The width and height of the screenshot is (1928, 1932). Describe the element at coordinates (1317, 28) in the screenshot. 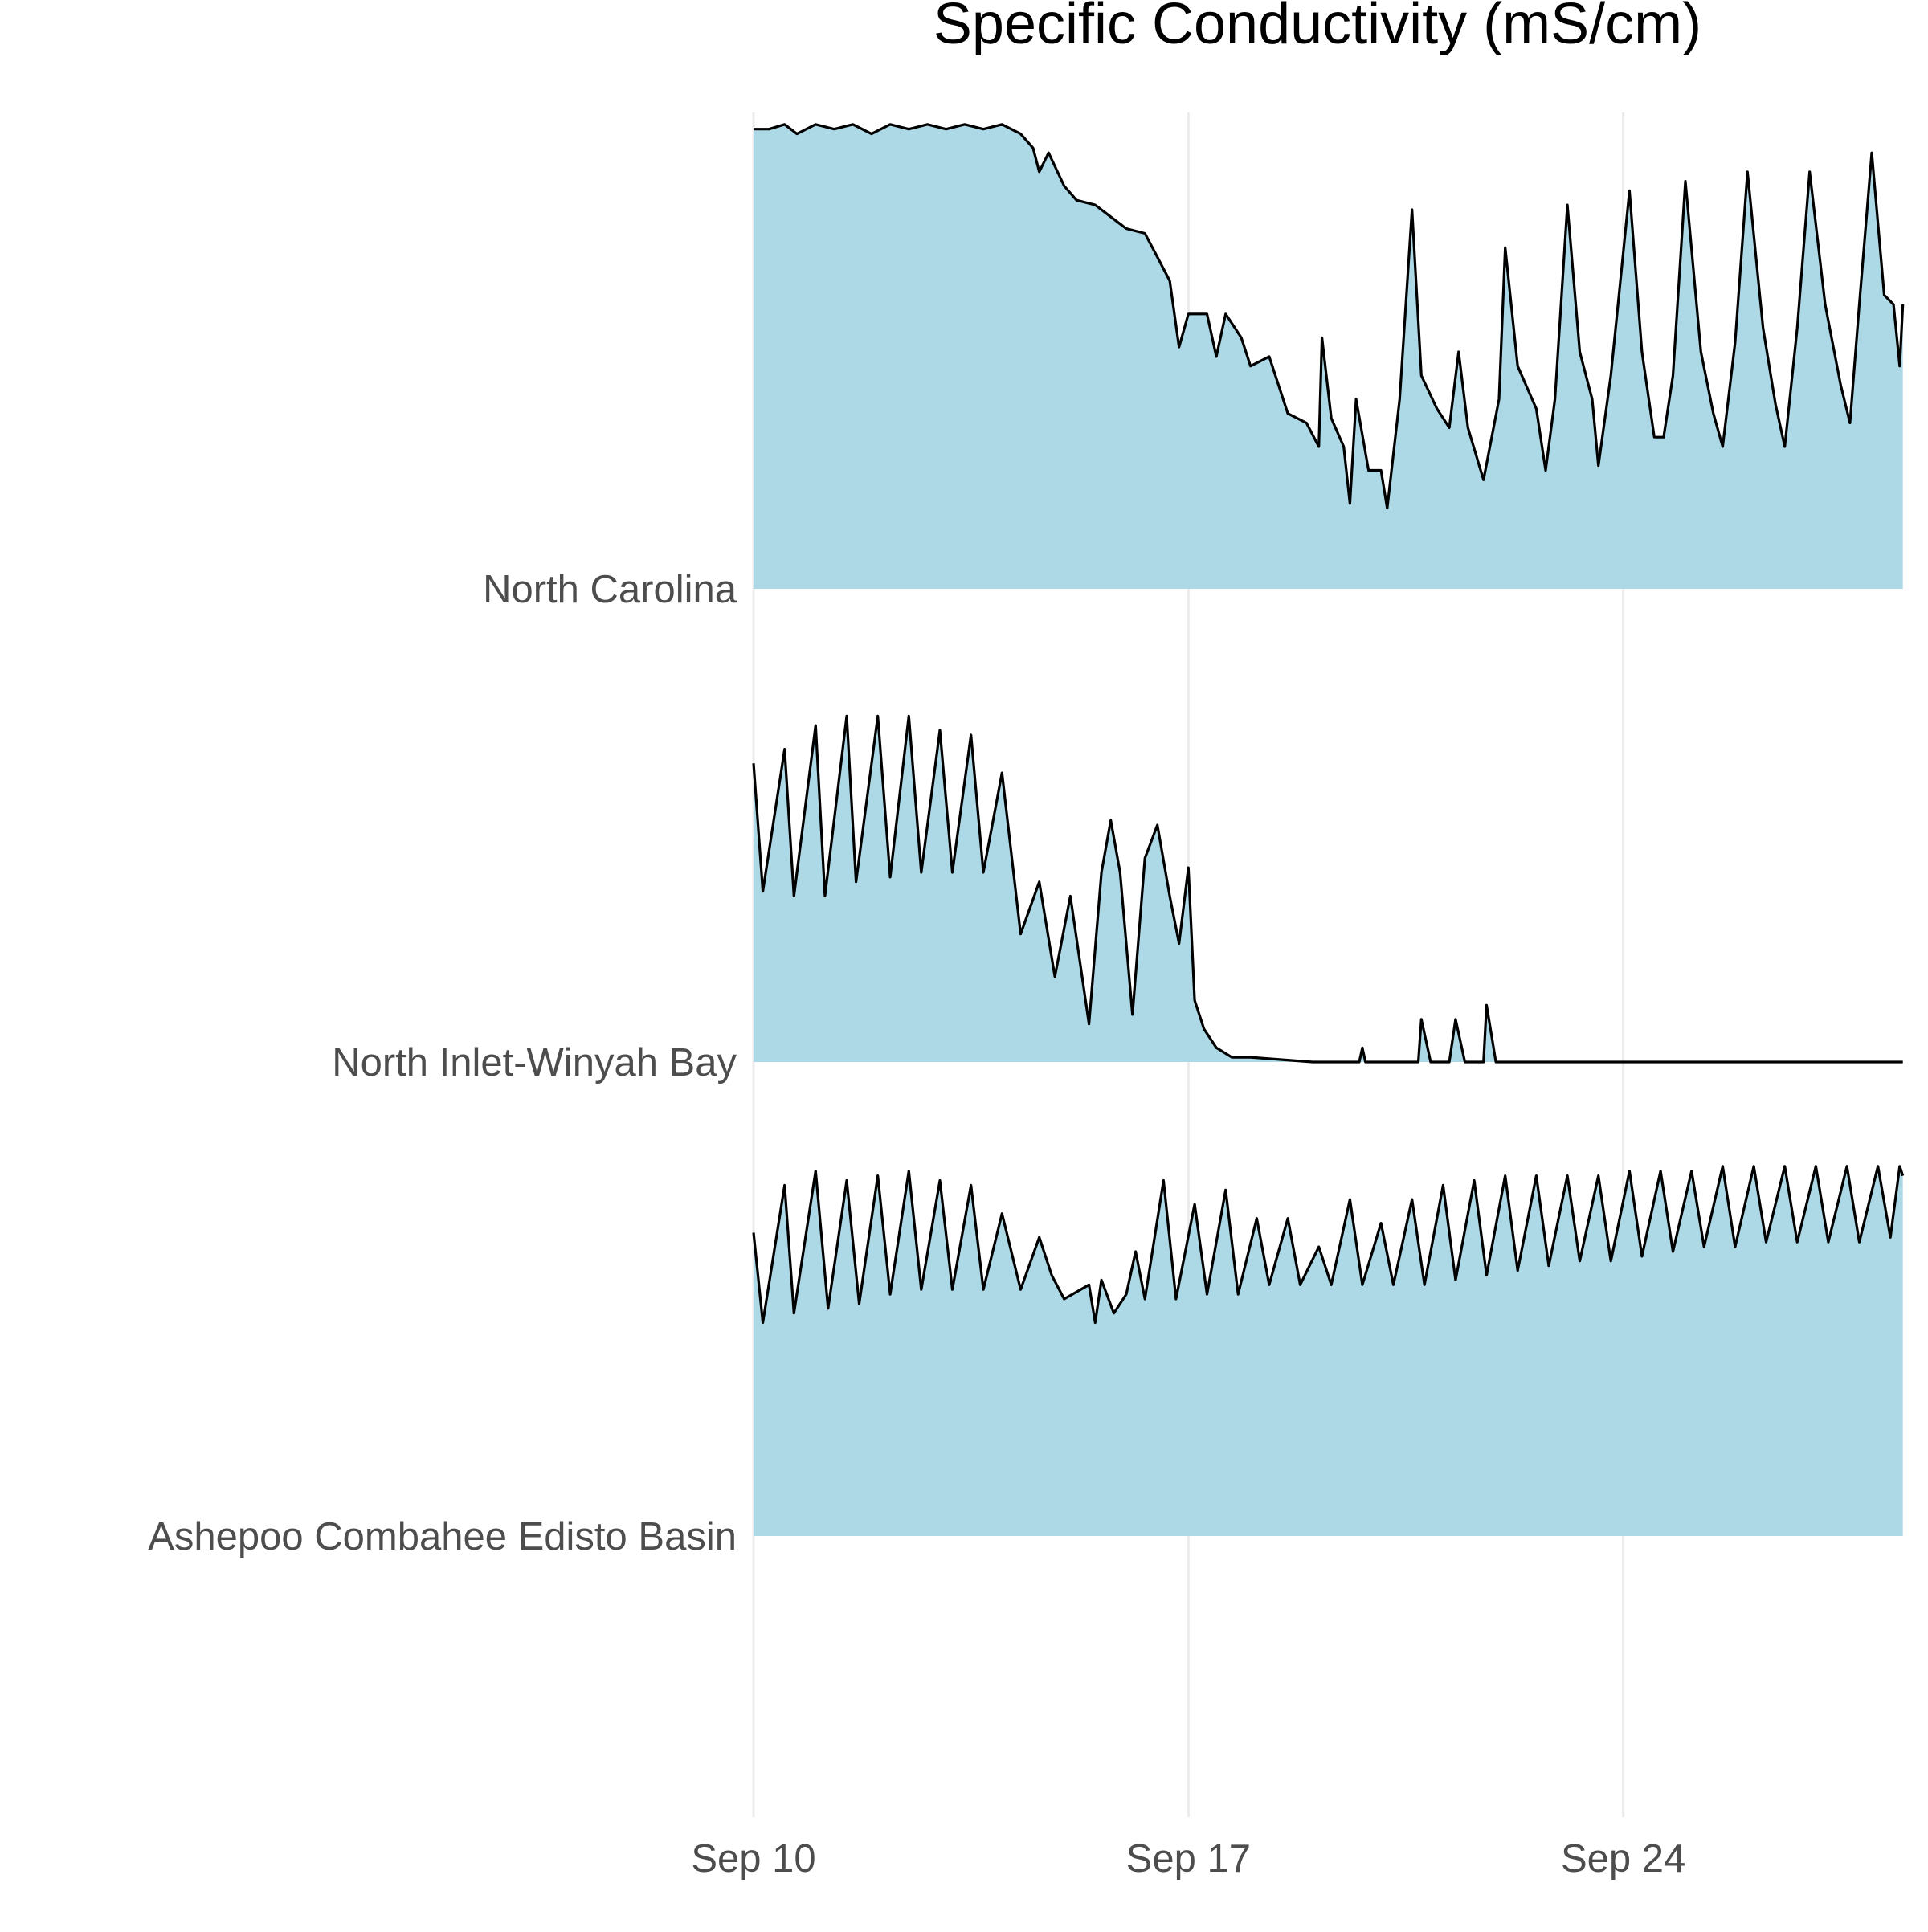

I see `chart-title: Specific Conductivity (mS/cm)` at that location.